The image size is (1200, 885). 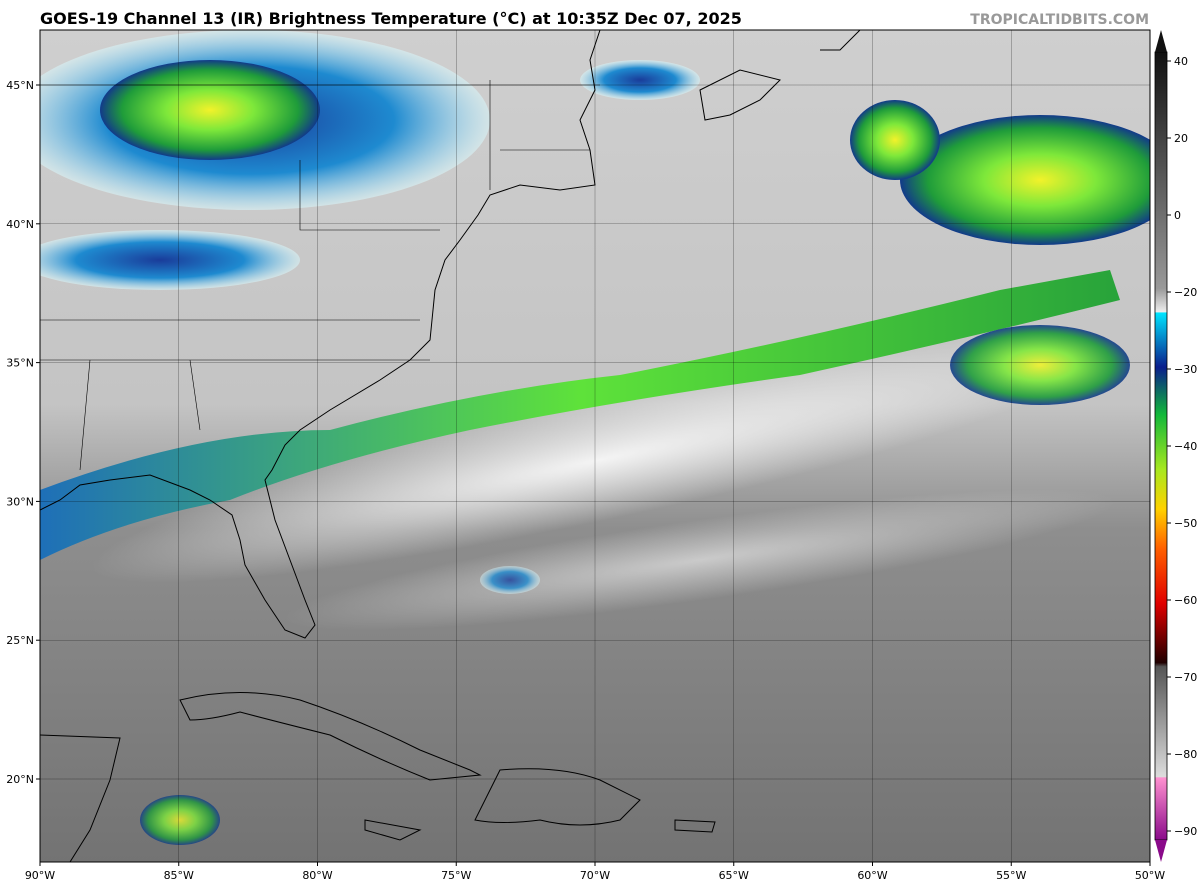 What do you see at coordinates (1150, 875) in the screenshot?
I see `lon-label: 50°W` at bounding box center [1150, 875].